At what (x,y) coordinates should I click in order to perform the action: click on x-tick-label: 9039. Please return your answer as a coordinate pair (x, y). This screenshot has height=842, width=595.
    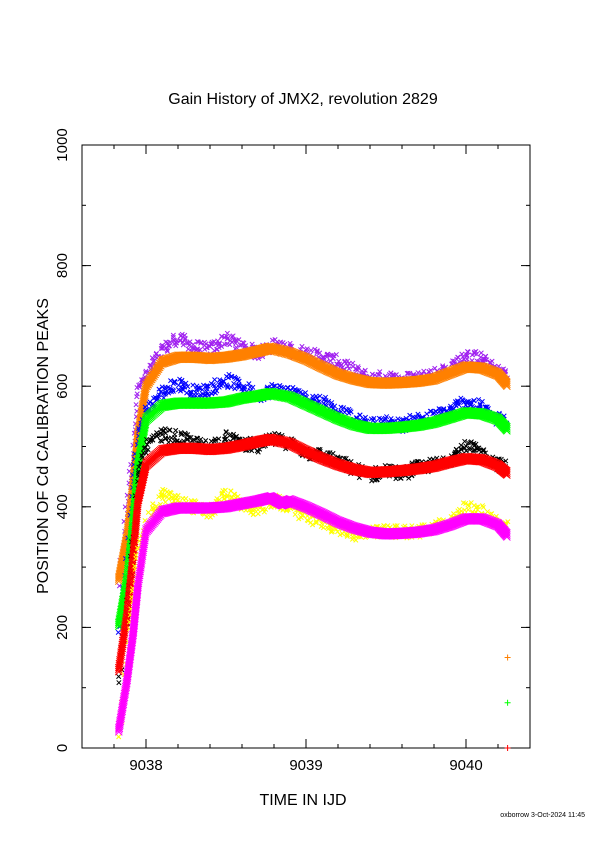
    Looking at the image, I should click on (305, 765).